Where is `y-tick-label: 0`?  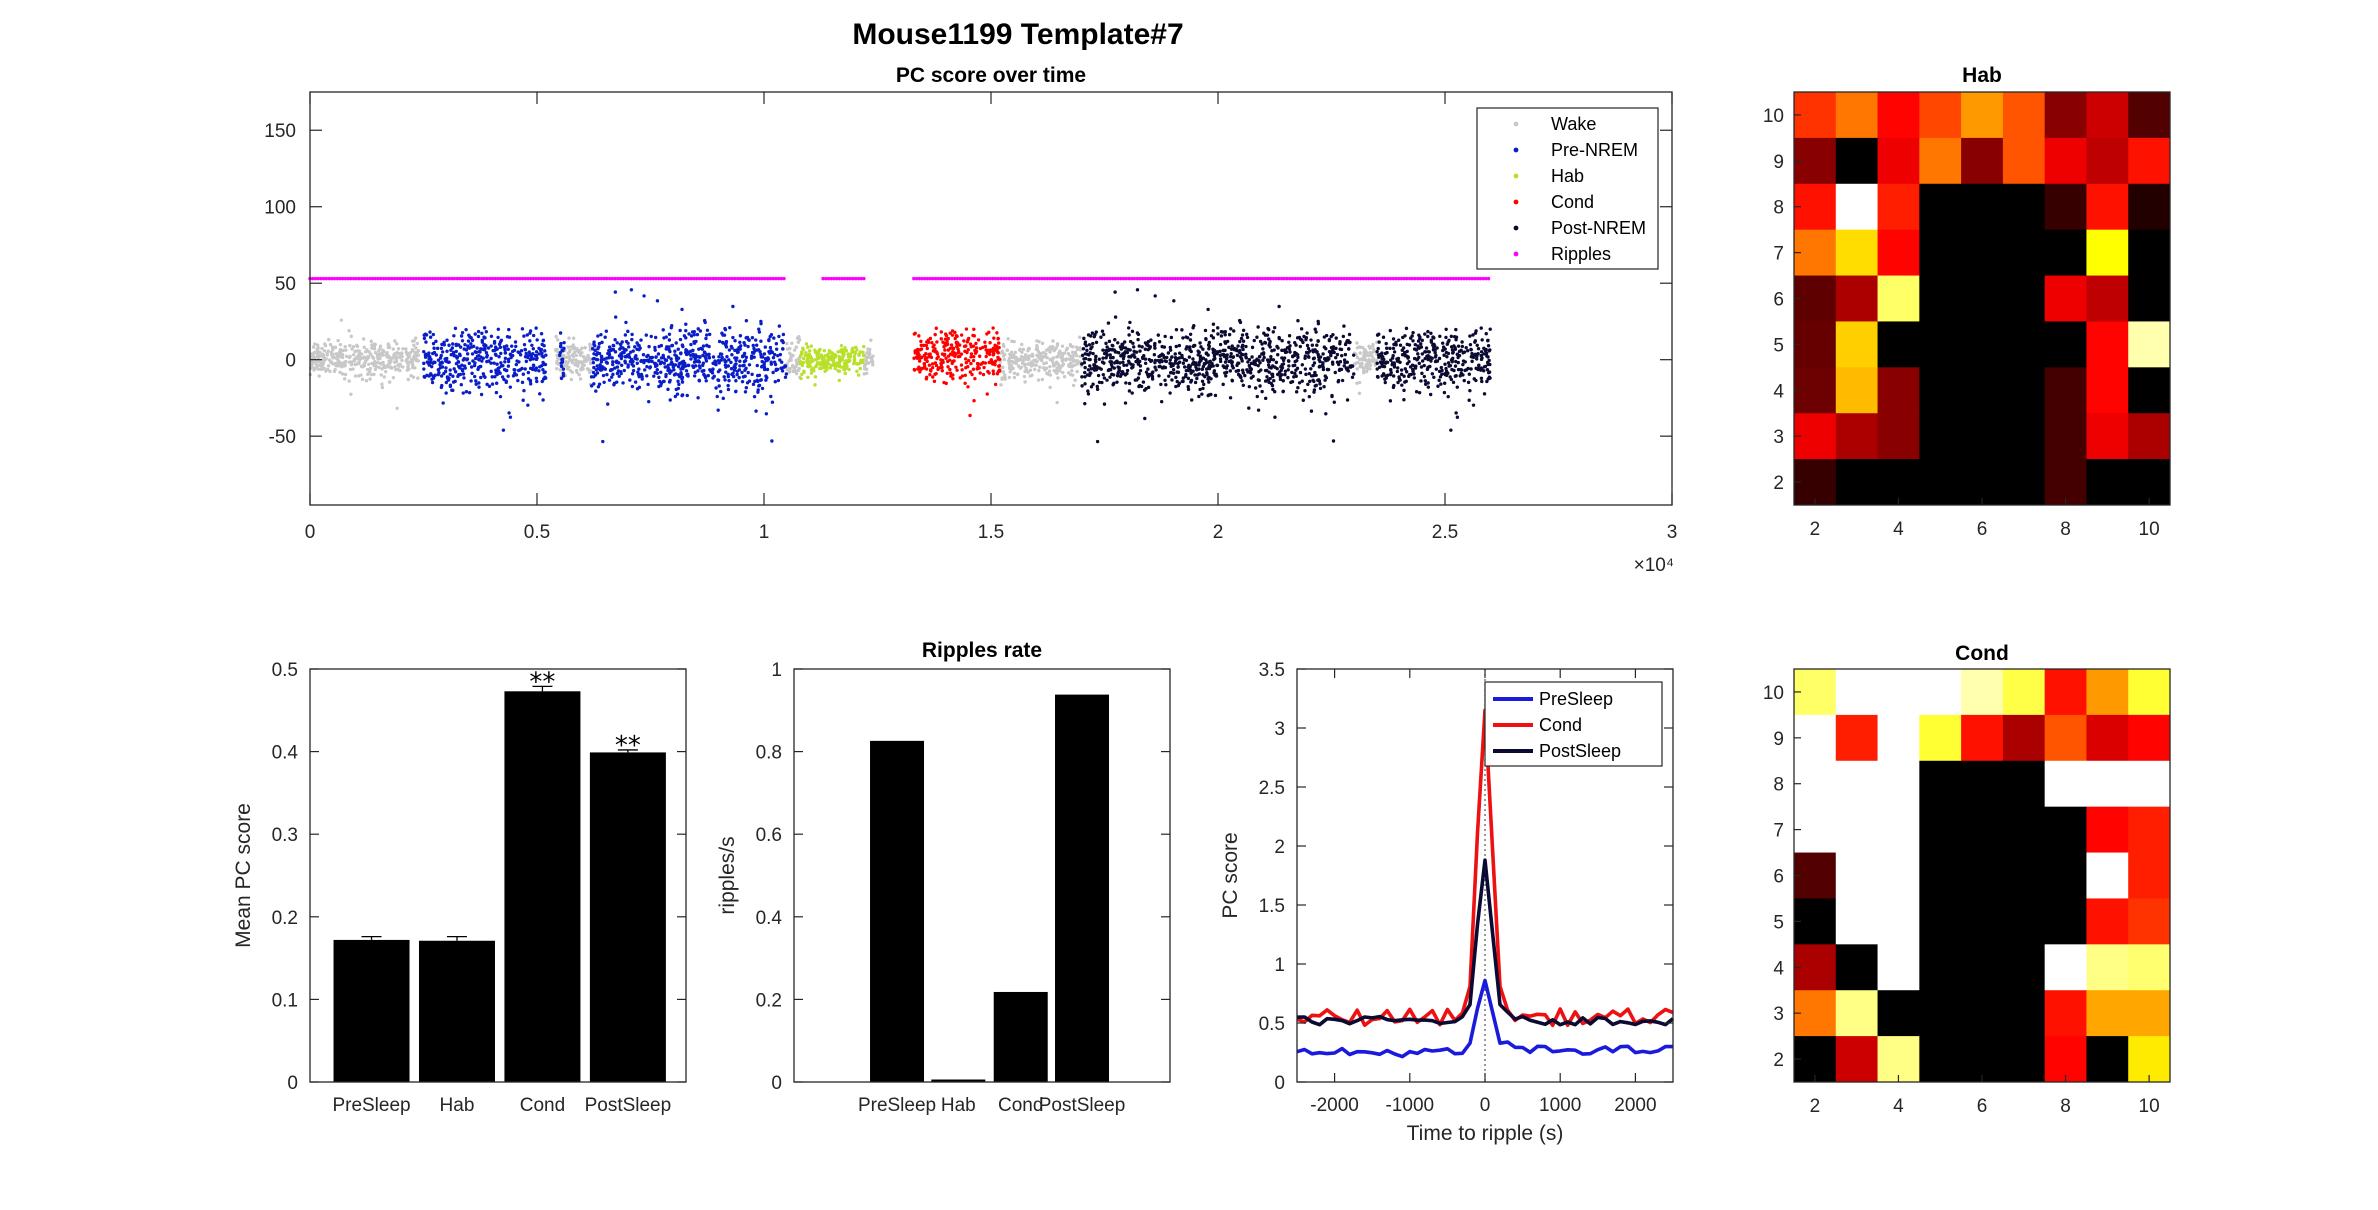
y-tick-label: 0 is located at coordinates (292, 1083).